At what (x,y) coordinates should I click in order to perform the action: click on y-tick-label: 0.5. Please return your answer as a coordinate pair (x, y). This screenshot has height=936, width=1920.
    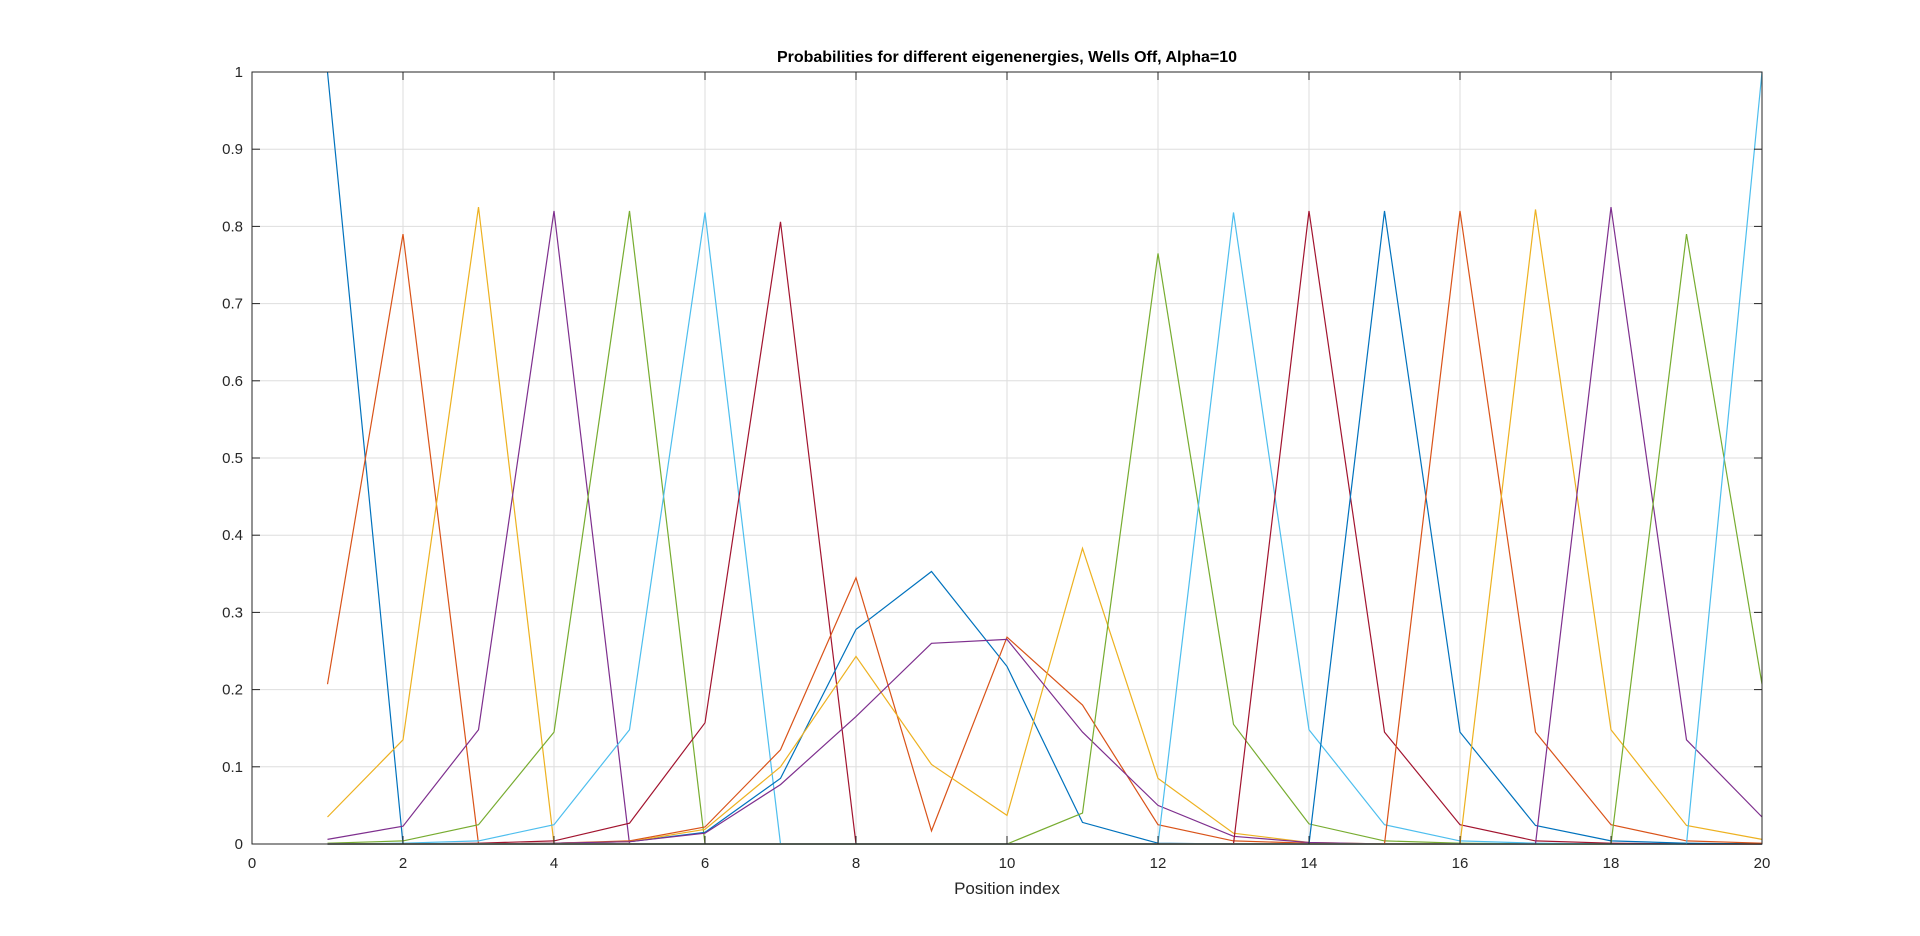
    Looking at the image, I should click on (232, 458).